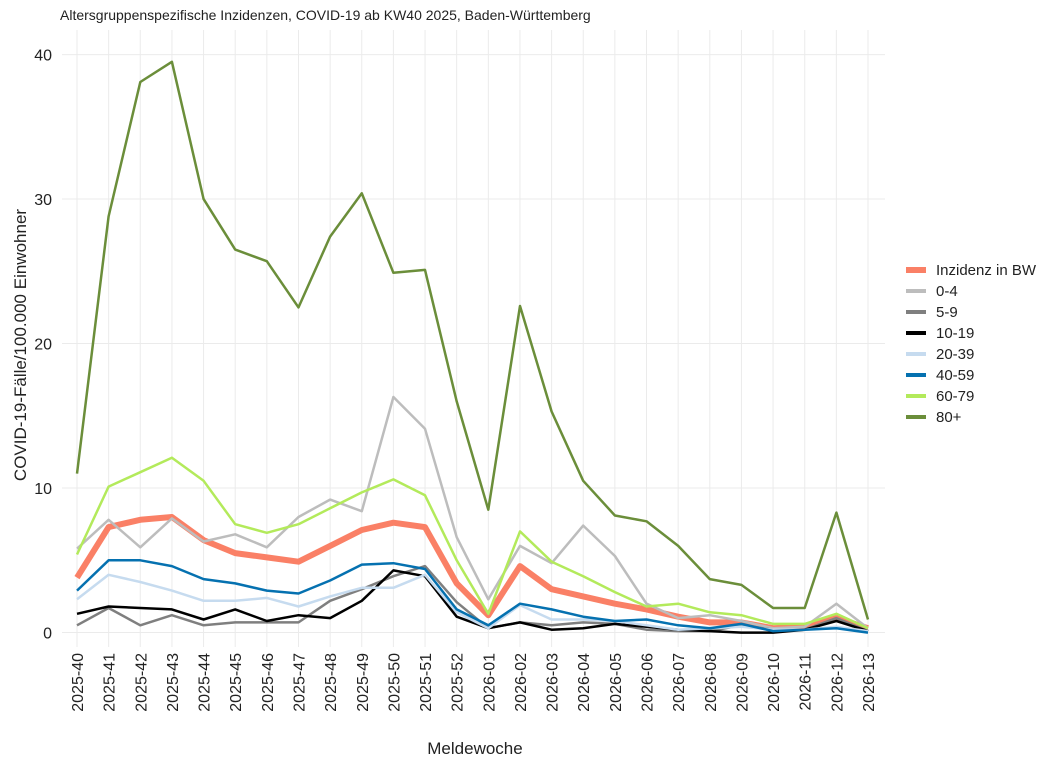 The height and width of the screenshot is (765, 1050). What do you see at coordinates (553, 682) in the screenshot?
I see `x-tick-label: 2026-03` at bounding box center [553, 682].